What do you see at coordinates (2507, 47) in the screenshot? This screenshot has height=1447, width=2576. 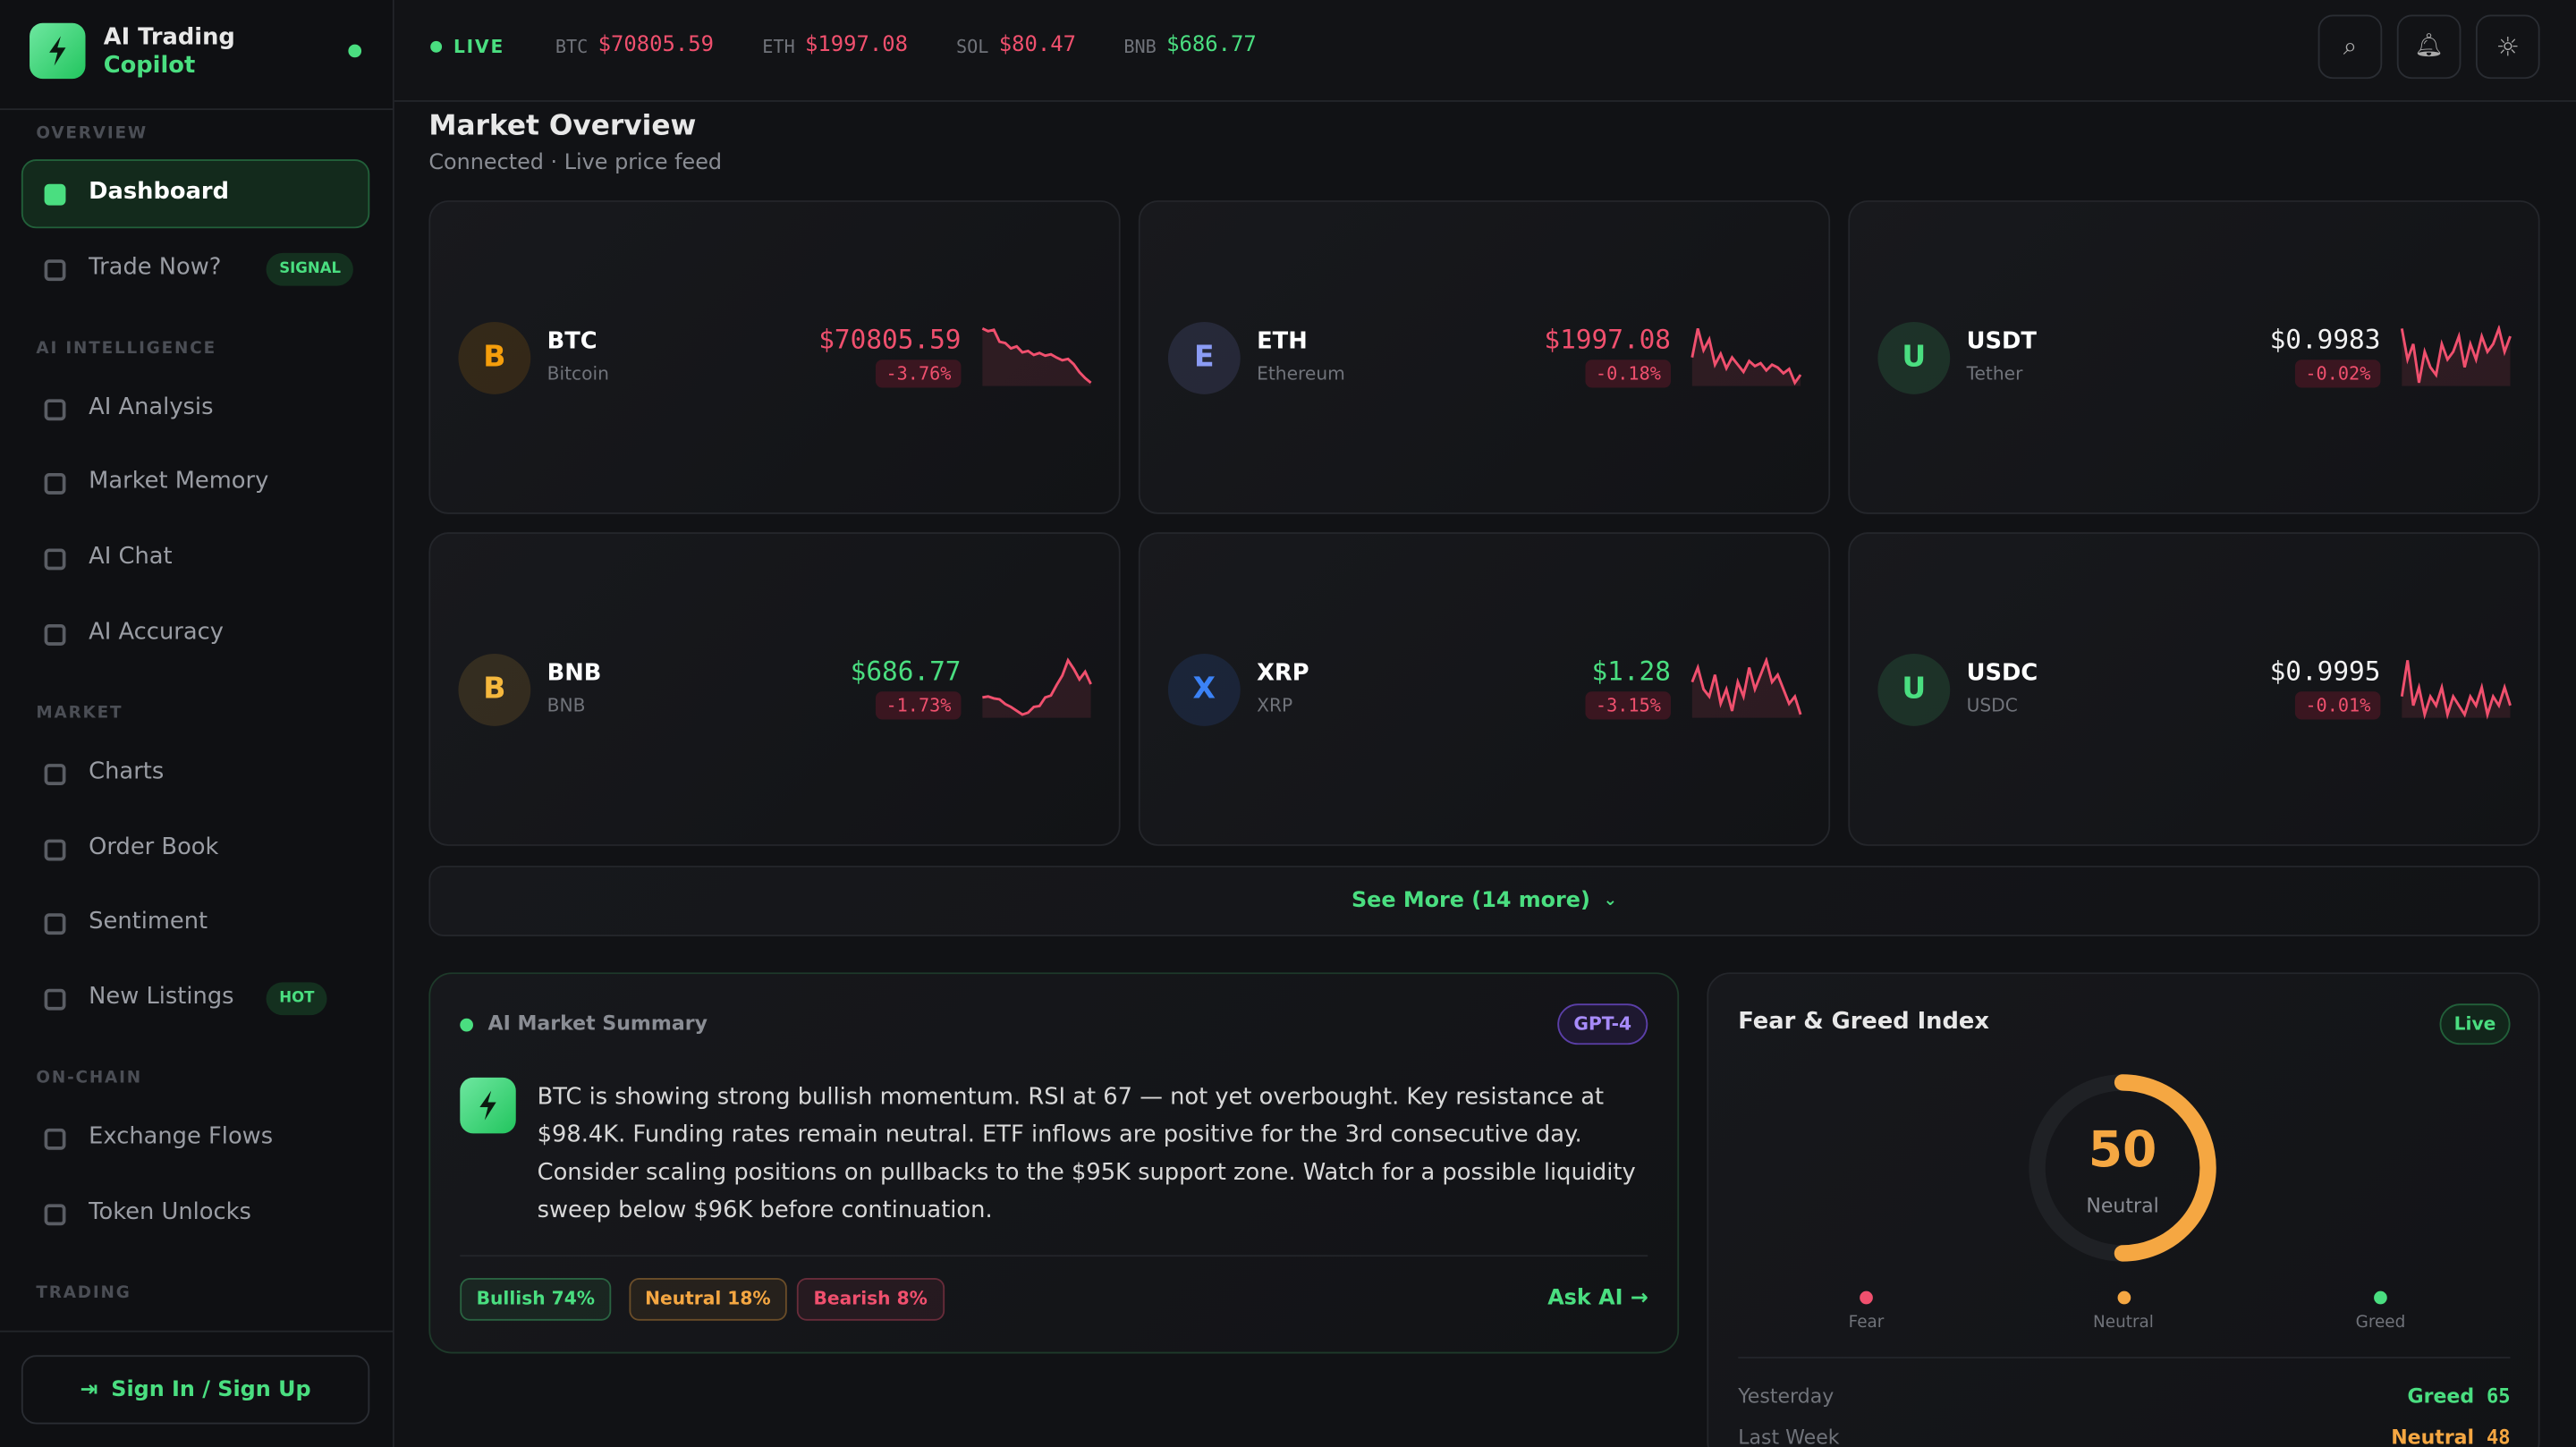 I see `theme-button: ☼` at bounding box center [2507, 47].